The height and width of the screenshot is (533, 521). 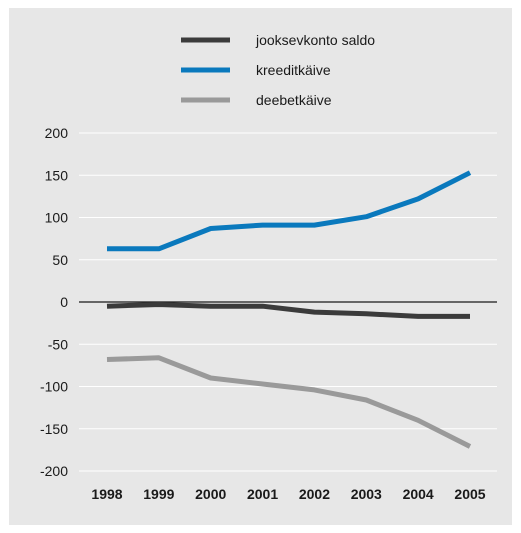 What do you see at coordinates (366, 494) in the screenshot?
I see `x-tick-label: 2003` at bounding box center [366, 494].